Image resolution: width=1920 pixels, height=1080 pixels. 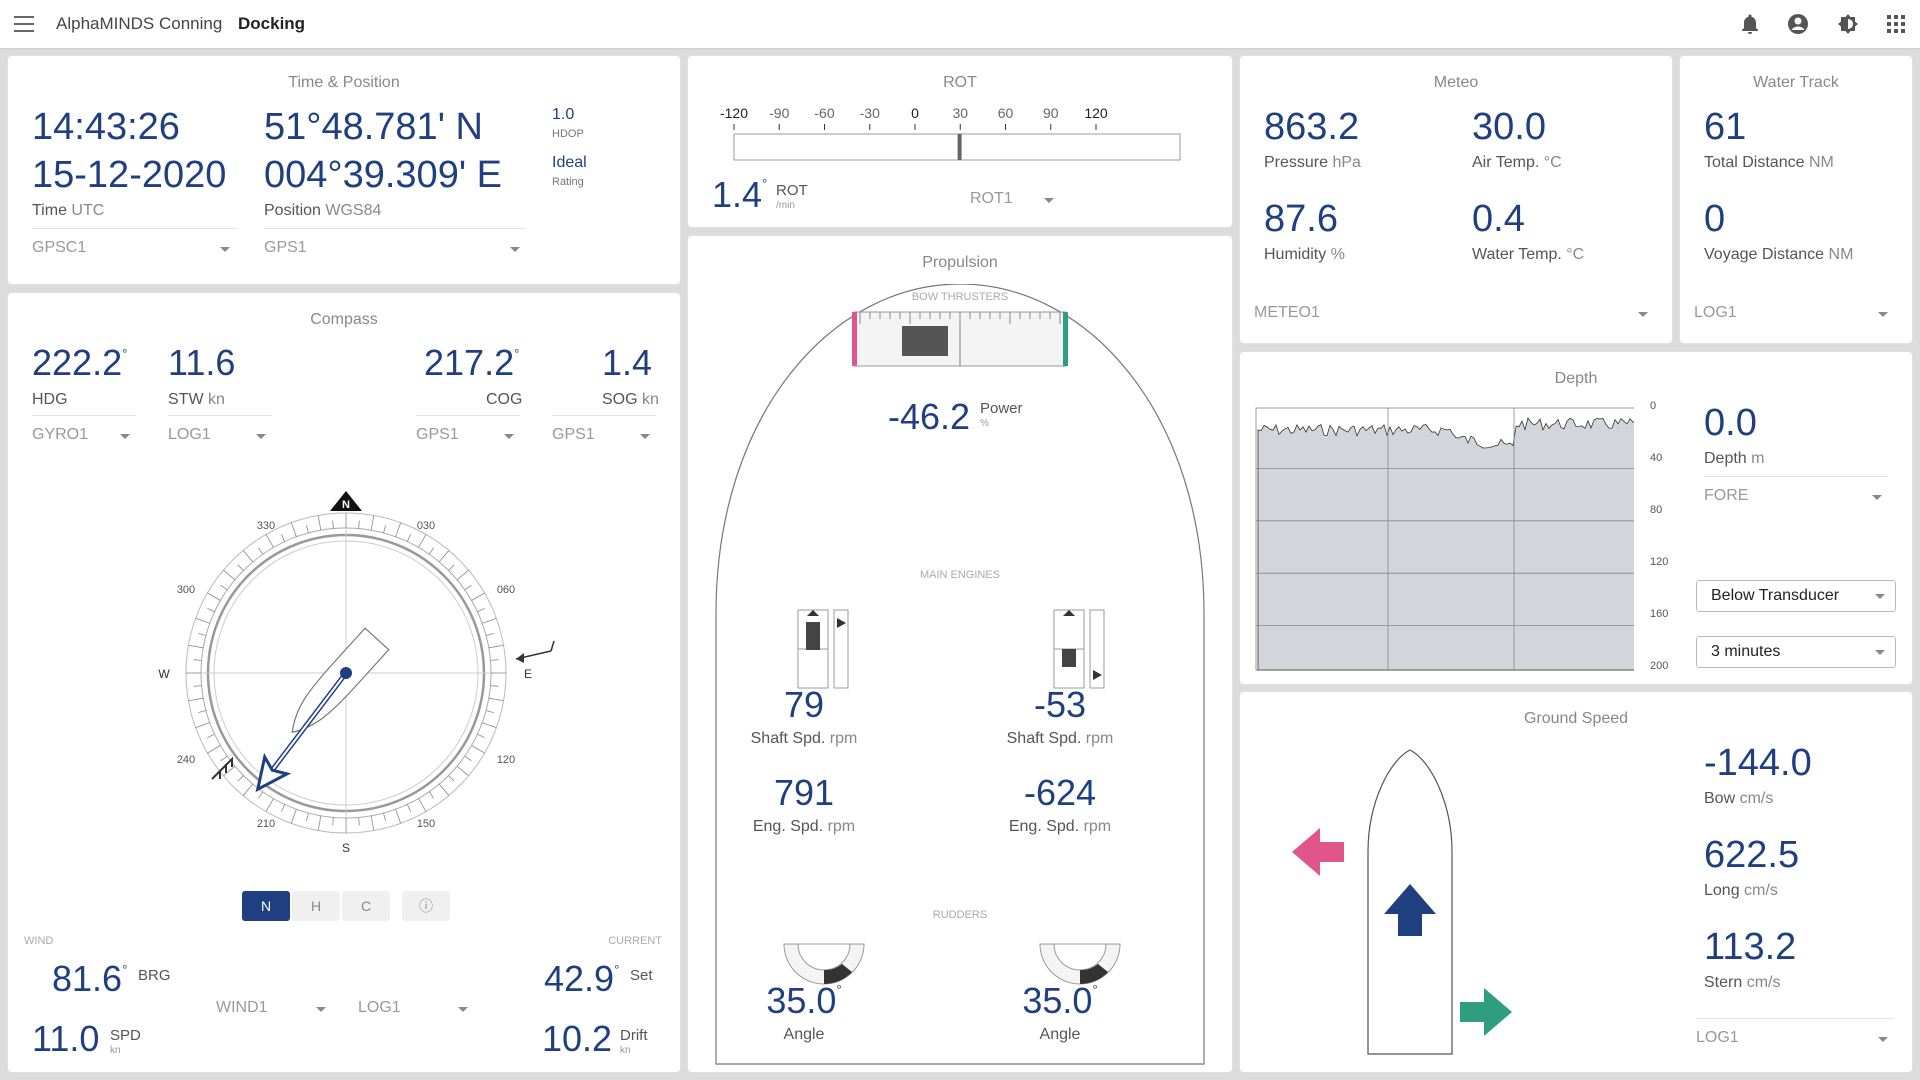 I want to click on water-temp-label: Water Temp. °C, so click(x=1528, y=254).